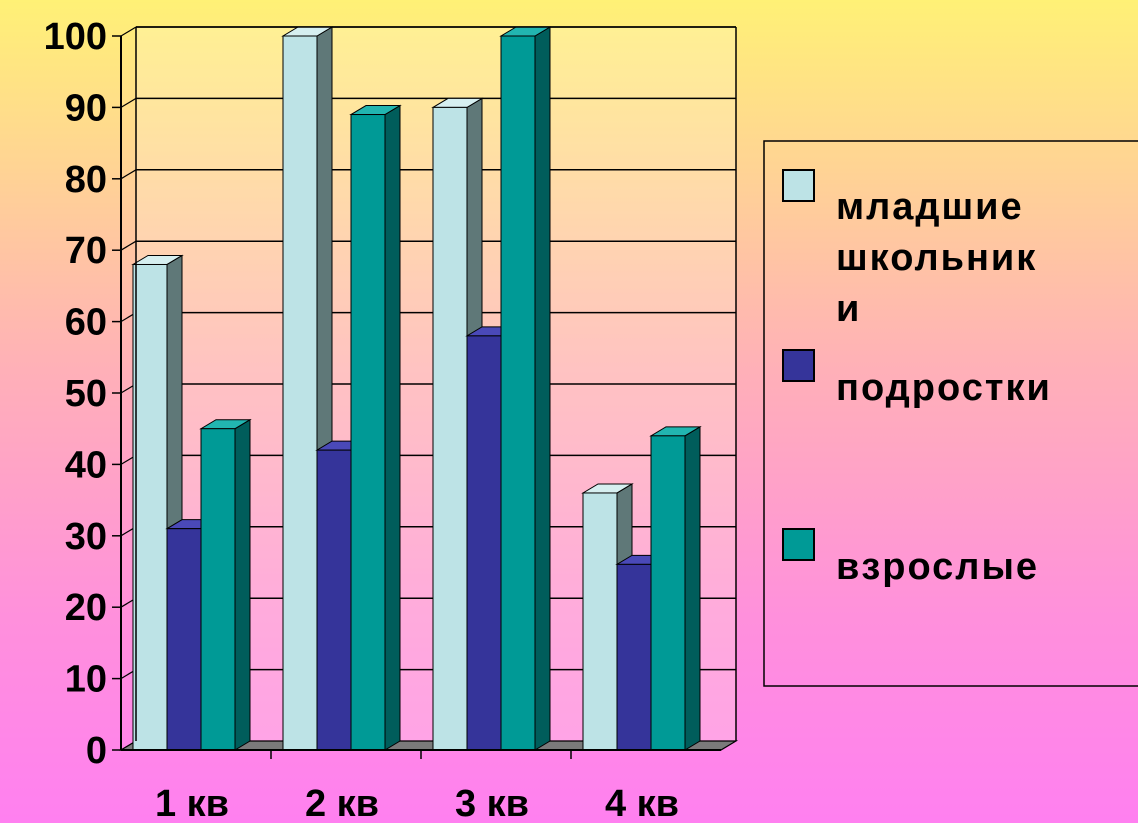  What do you see at coordinates (86, 108) in the screenshot?
I see `y-tick-label: 90` at bounding box center [86, 108].